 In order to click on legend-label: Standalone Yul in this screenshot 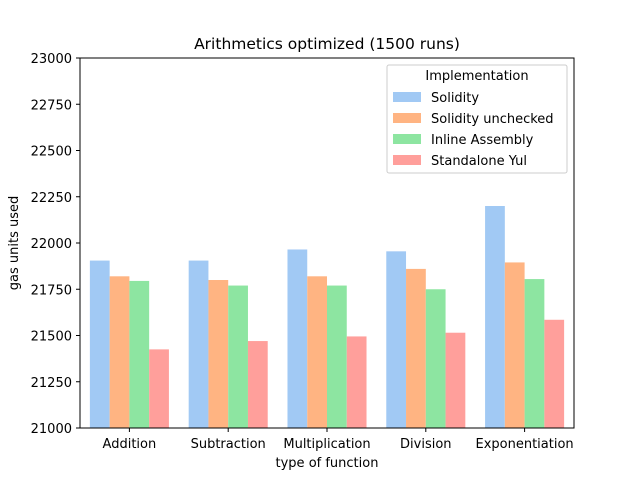, I will do `click(479, 161)`.